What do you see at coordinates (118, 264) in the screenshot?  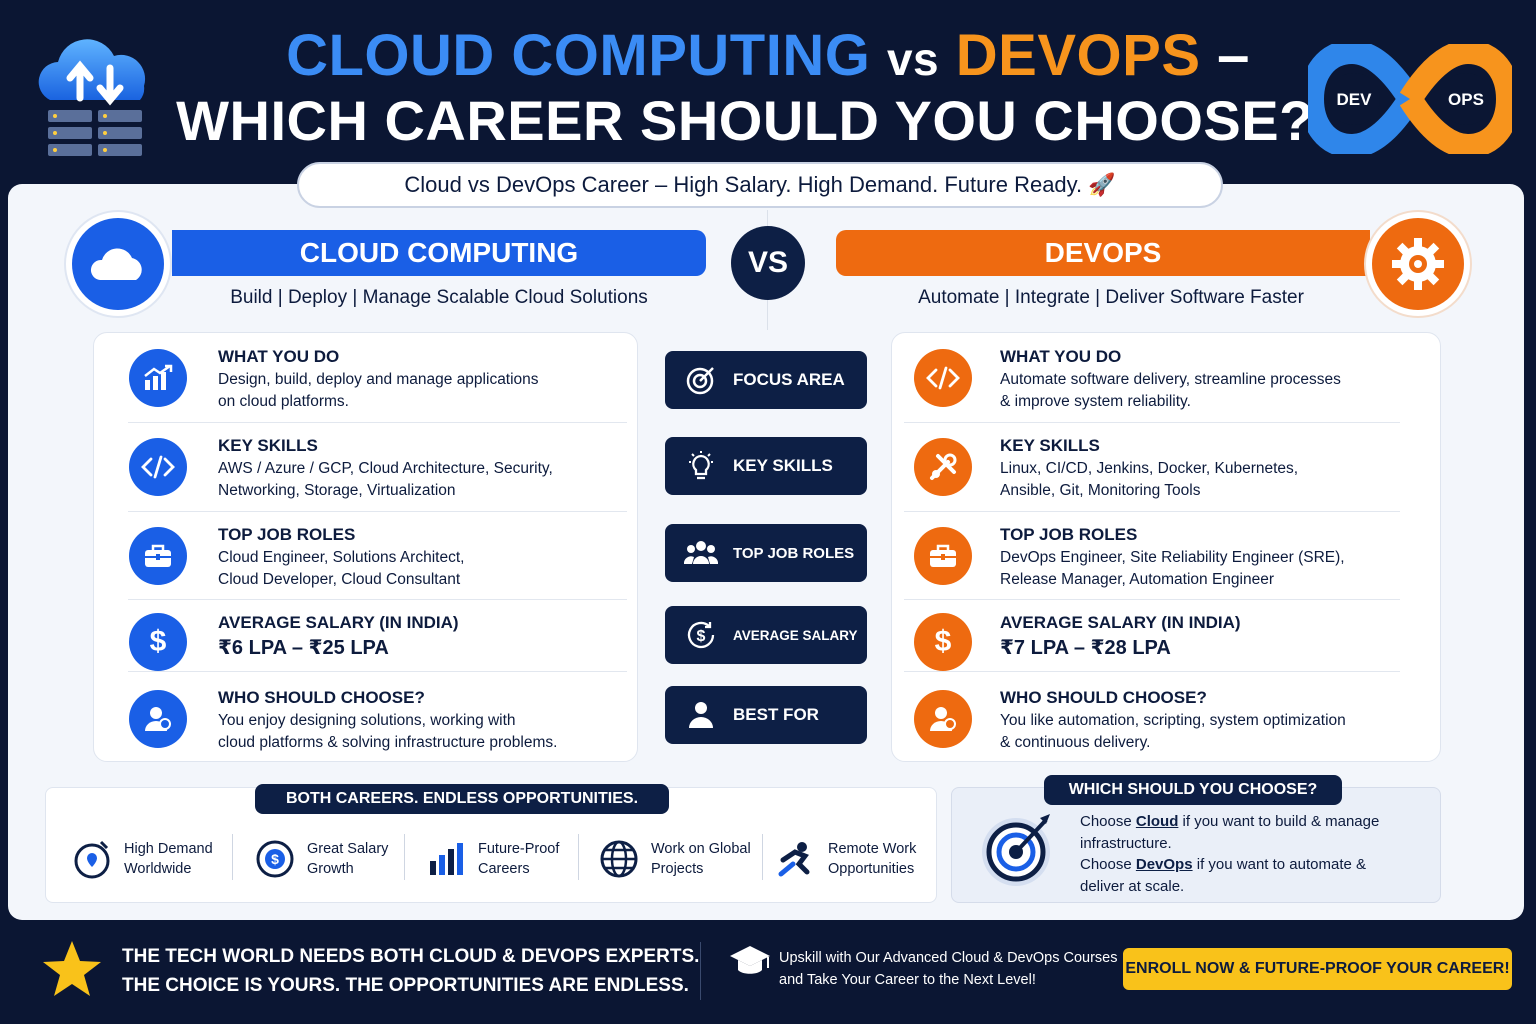 I see `cloud-header-icon` at bounding box center [118, 264].